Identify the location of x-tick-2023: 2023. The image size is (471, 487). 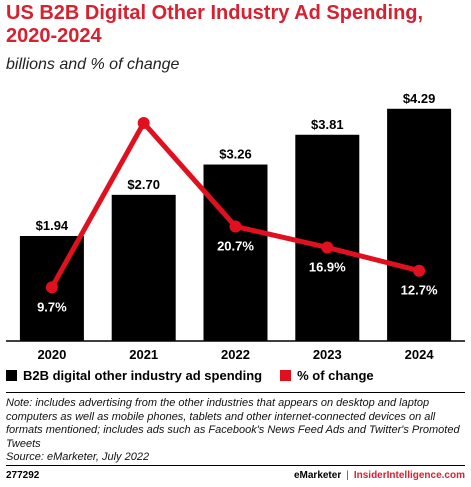
(327, 354).